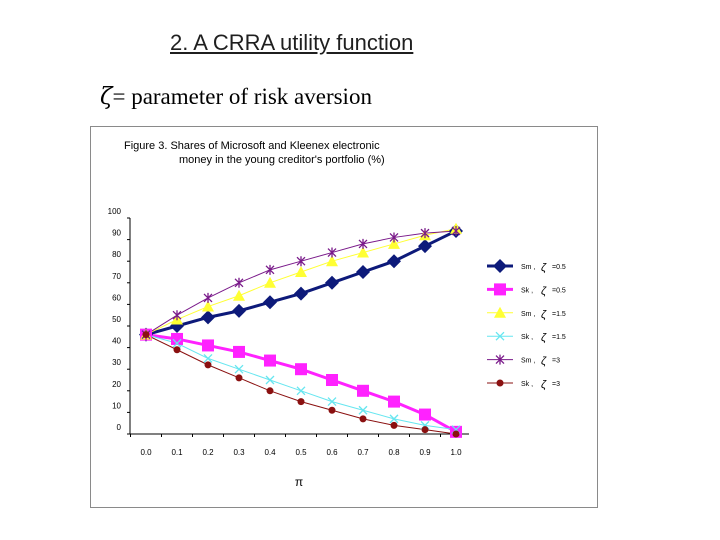  What do you see at coordinates (556, 384) in the screenshot?
I see `legend-zeta-value-5: =3` at bounding box center [556, 384].